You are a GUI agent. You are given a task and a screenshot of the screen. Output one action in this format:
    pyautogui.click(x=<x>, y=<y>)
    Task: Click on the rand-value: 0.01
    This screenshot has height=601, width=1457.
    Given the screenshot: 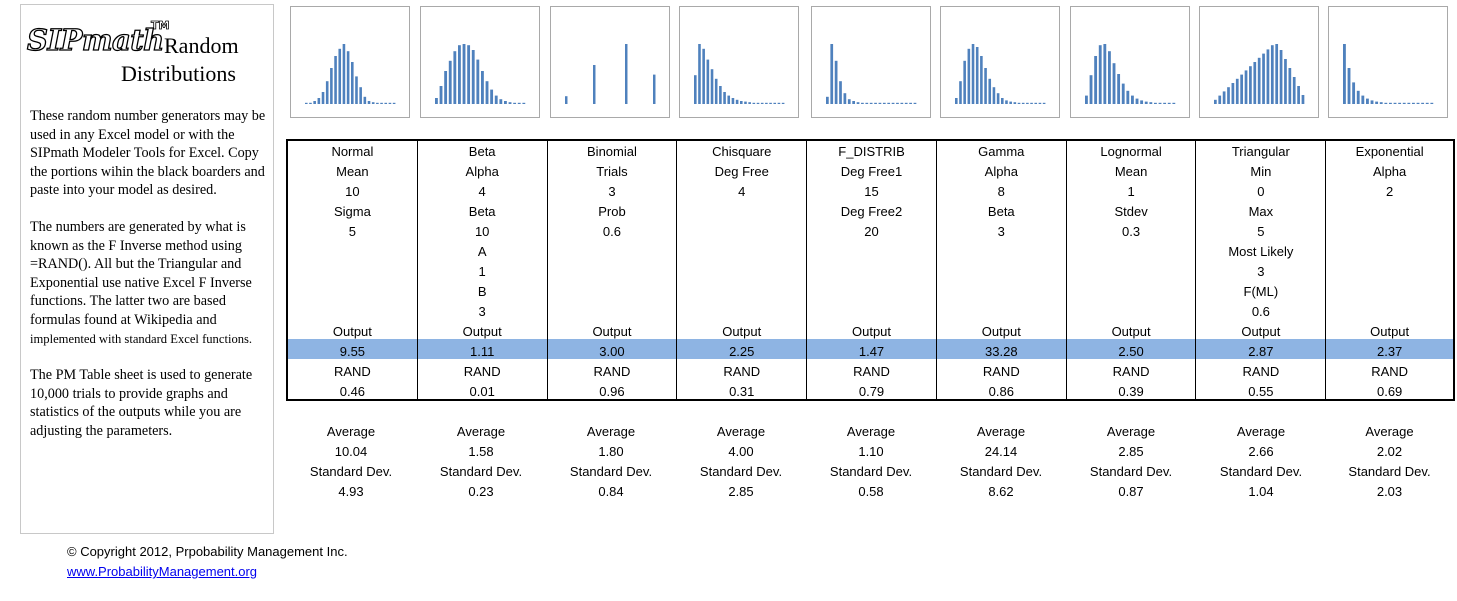 What is the action you would take?
    pyautogui.click(x=482, y=391)
    